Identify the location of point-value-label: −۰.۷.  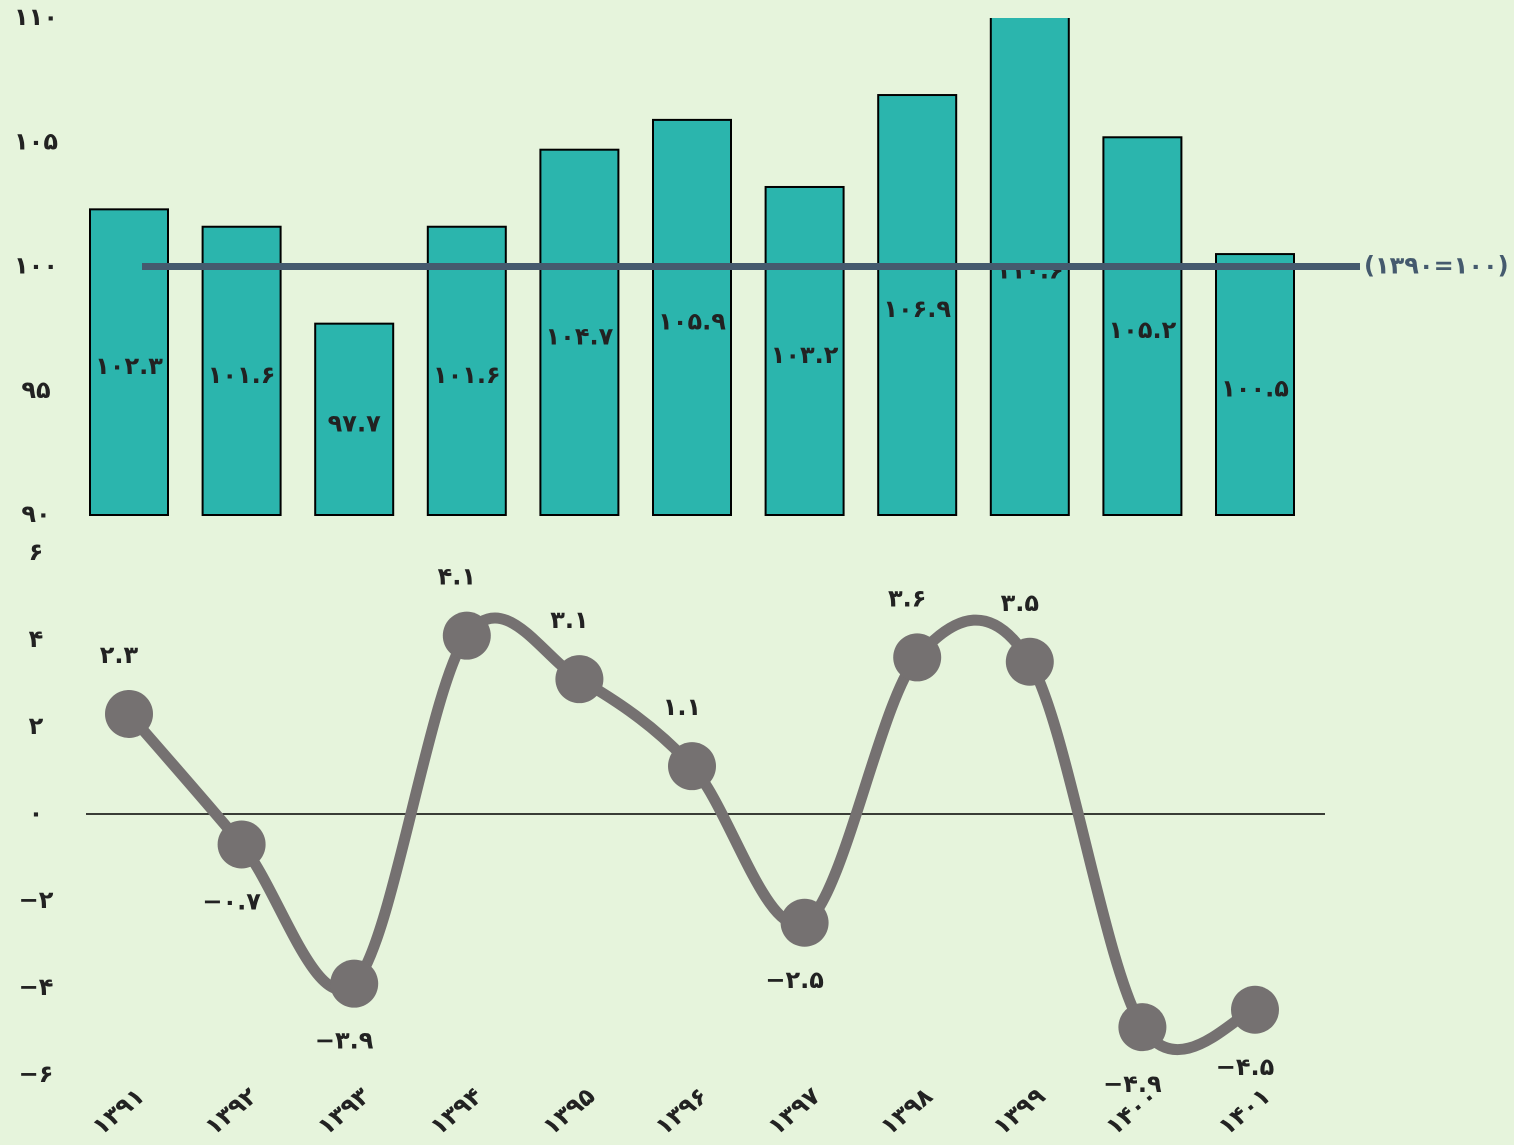
(231, 901).